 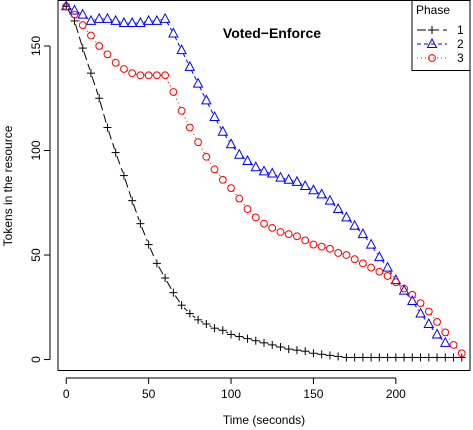 I want to click on legend-box, so click(x=441, y=35).